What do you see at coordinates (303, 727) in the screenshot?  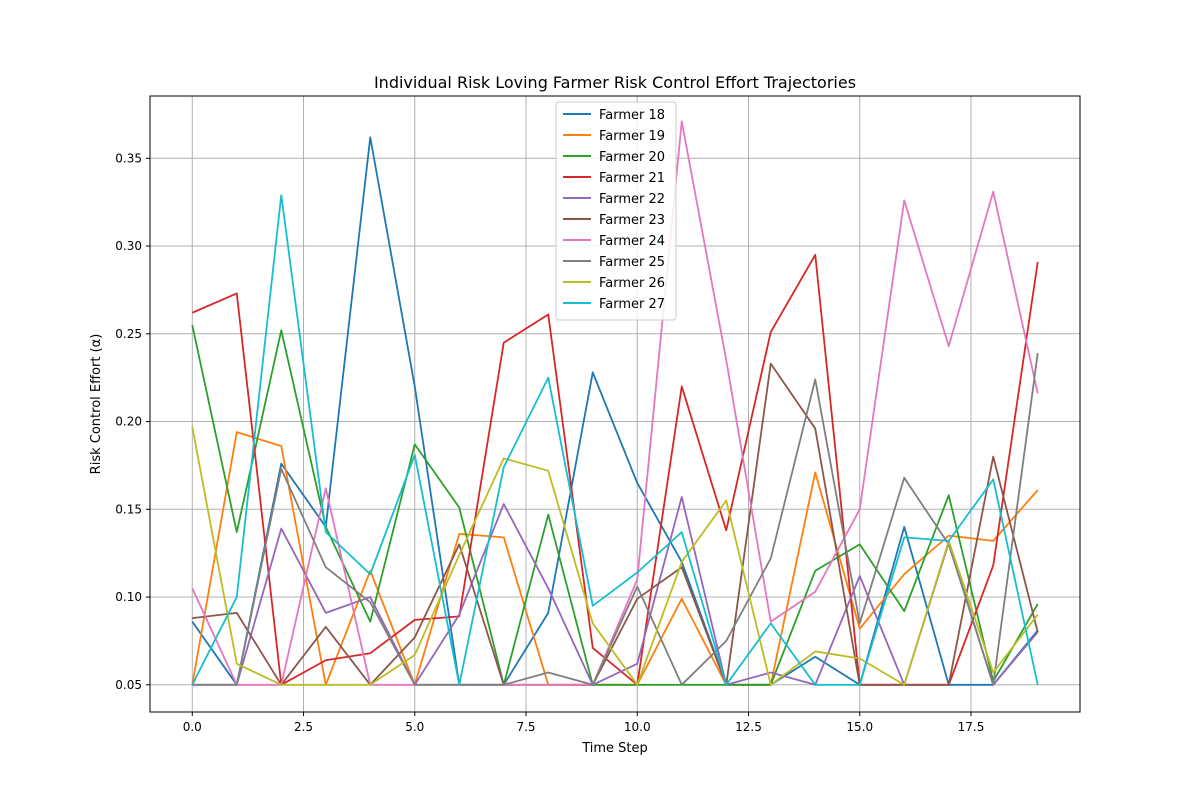 I see `x-tick-label: 2.5` at bounding box center [303, 727].